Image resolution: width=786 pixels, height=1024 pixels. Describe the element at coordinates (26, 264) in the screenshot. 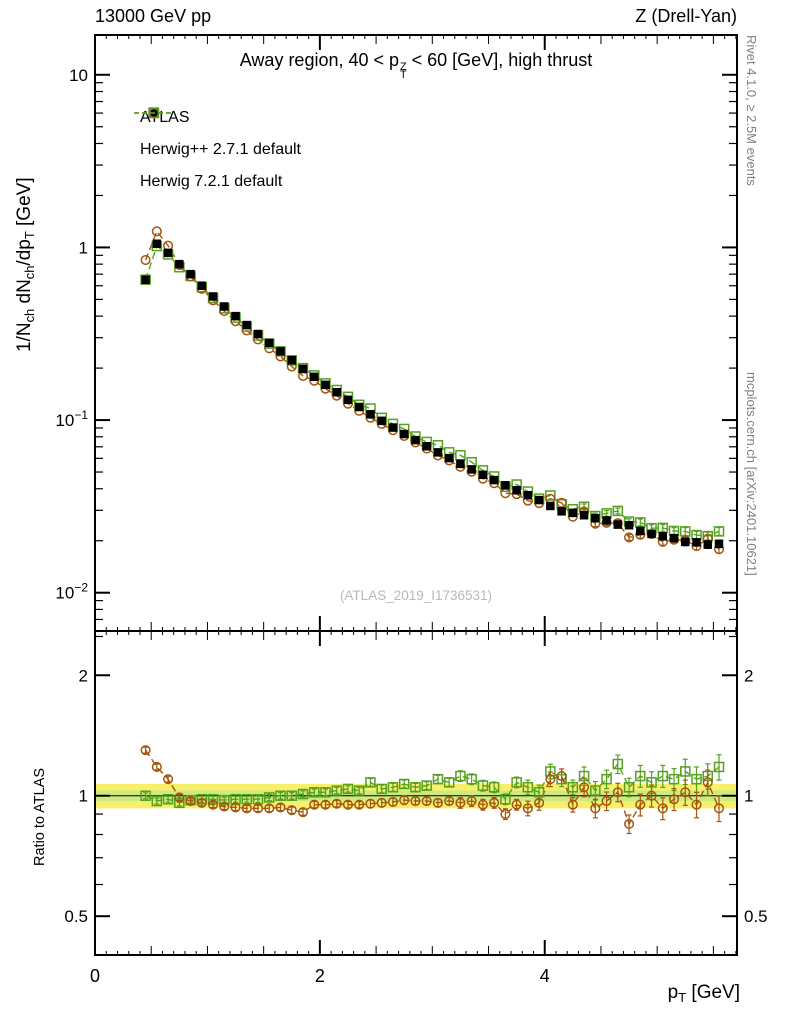

I see `main-y-axis-label: 1/Nch dNch/dpT [GeV]` at that location.